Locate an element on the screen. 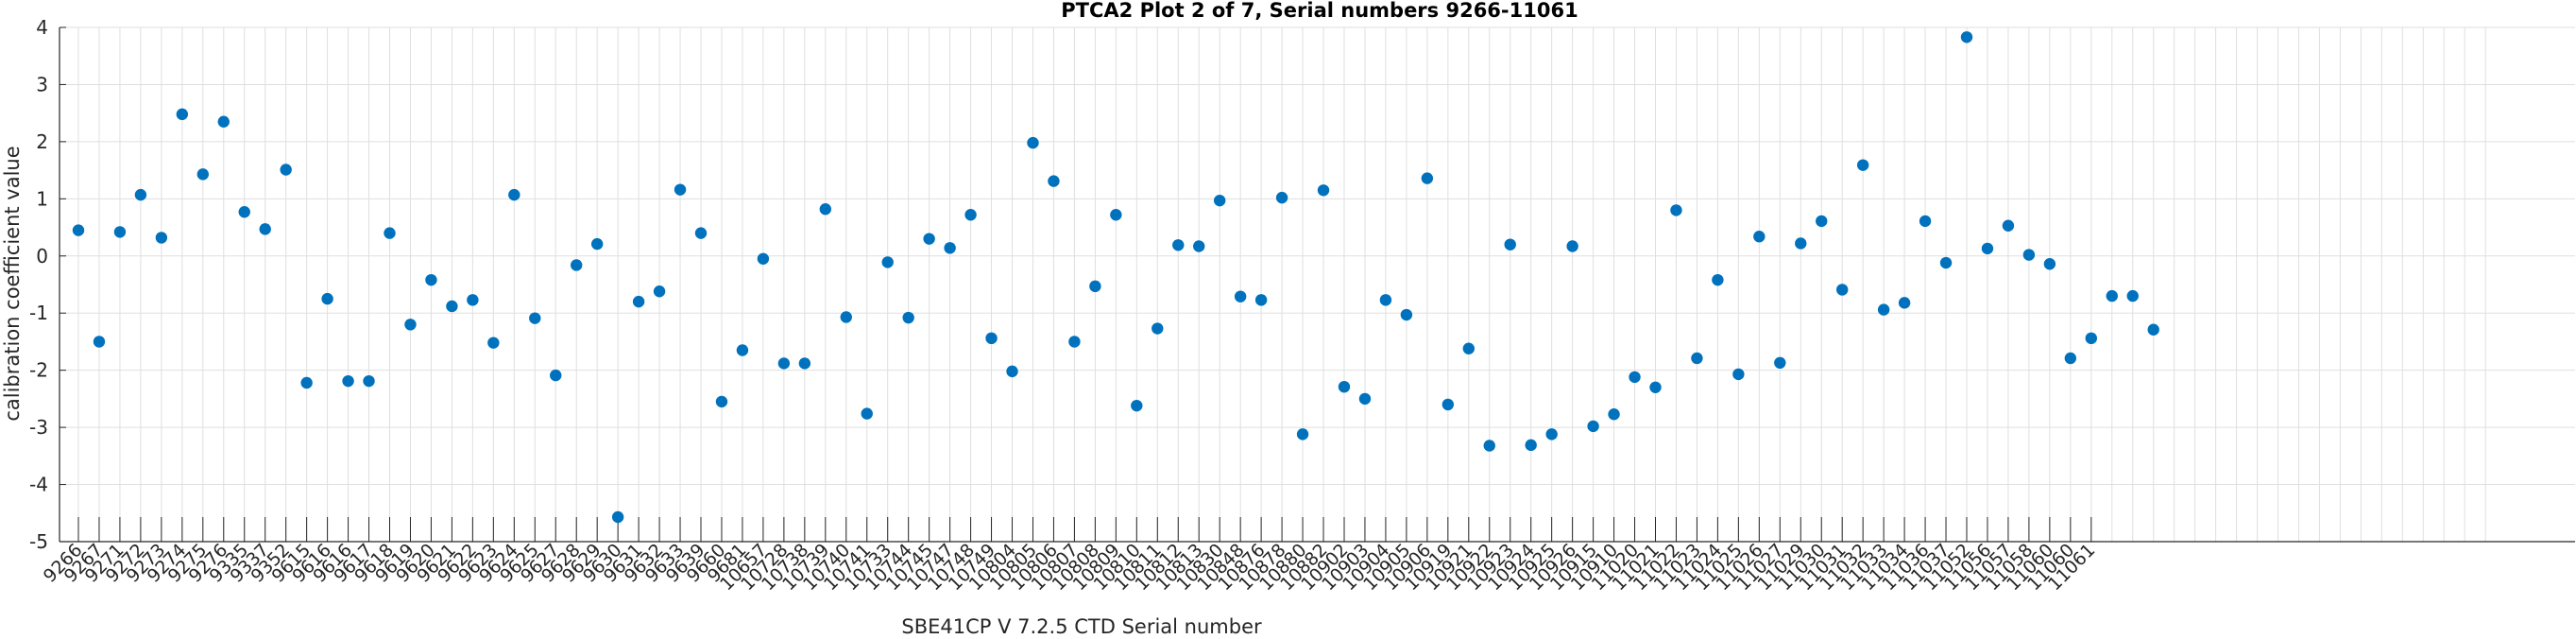 This screenshot has width=2576, height=639. y-tick-label: -2 is located at coordinates (39, 370).